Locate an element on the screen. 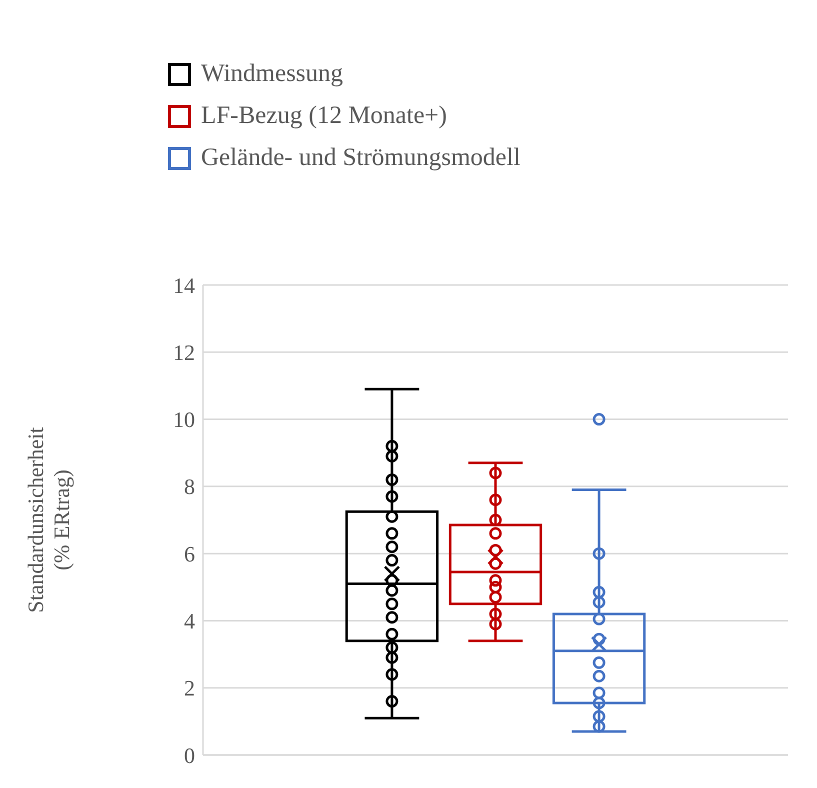 Image resolution: width=817 pixels, height=788 pixels. y-tick-label: 2 is located at coordinates (189, 688).